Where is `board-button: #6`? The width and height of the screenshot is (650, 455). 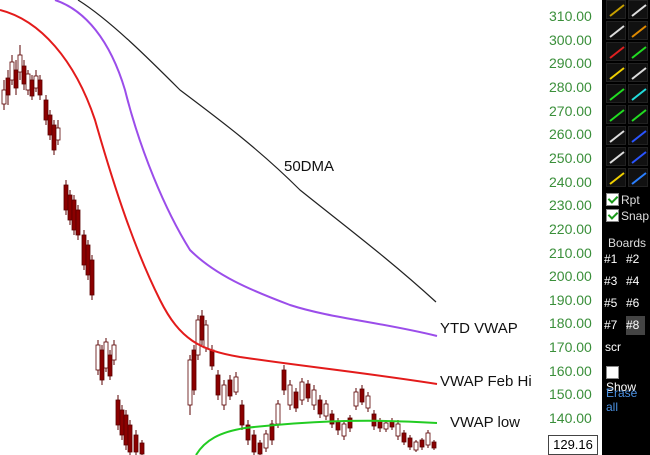 board-button: #6 is located at coordinates (635, 303).